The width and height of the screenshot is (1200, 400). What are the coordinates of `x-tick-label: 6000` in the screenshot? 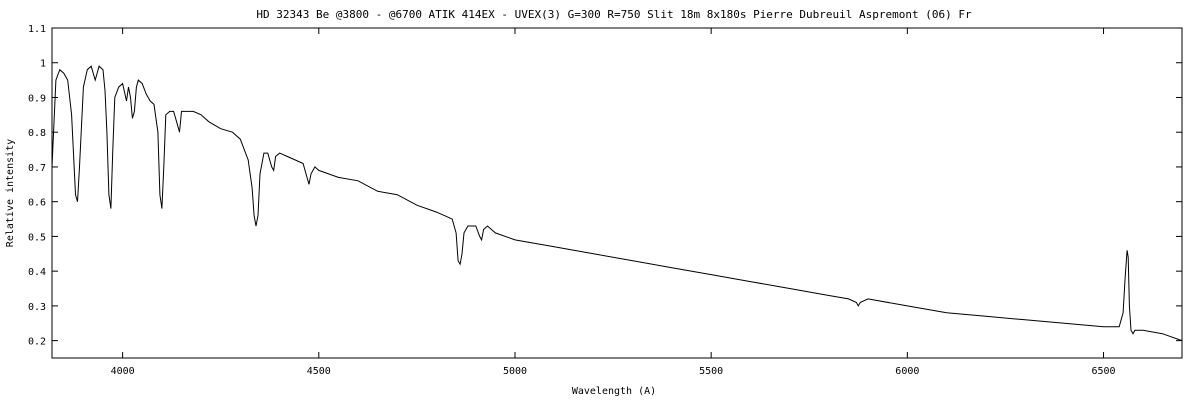 It's located at (907, 371).